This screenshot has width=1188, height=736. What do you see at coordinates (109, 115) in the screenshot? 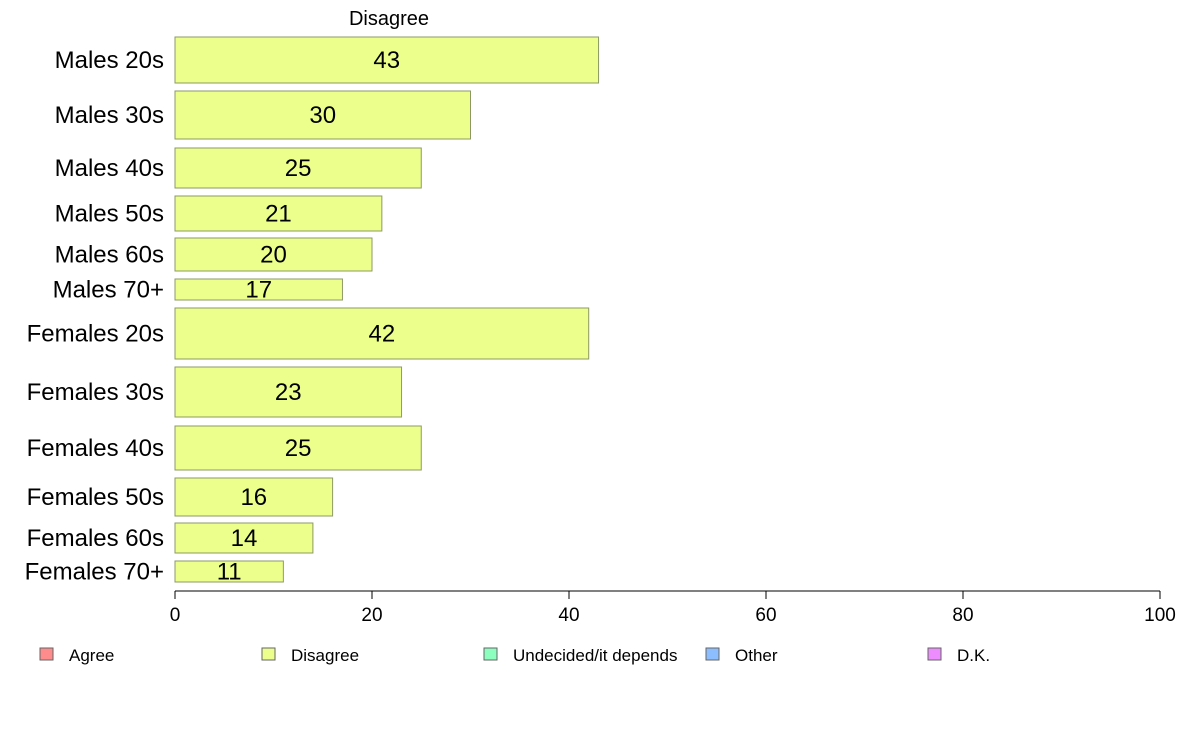
I see `category-label: Males 30s` at bounding box center [109, 115].